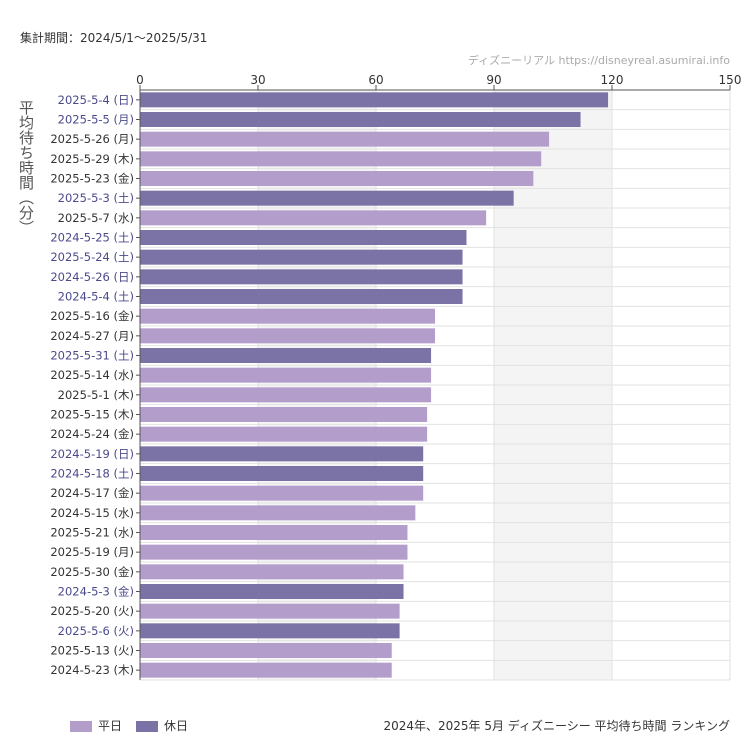  I want to click on x-tick-label: 120, so click(612, 80).